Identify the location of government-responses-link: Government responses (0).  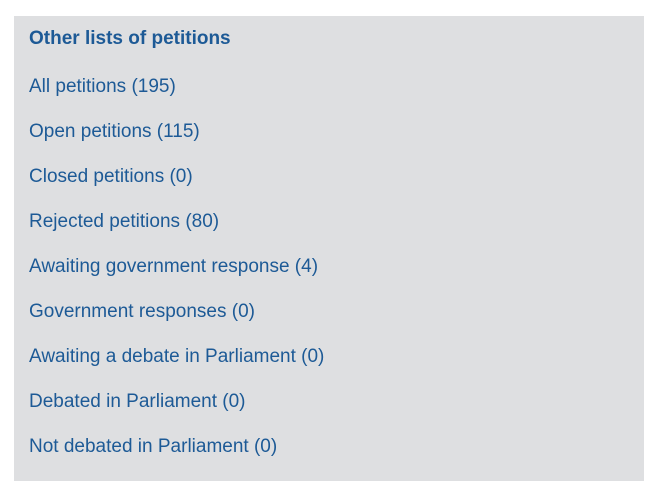
(142, 311).